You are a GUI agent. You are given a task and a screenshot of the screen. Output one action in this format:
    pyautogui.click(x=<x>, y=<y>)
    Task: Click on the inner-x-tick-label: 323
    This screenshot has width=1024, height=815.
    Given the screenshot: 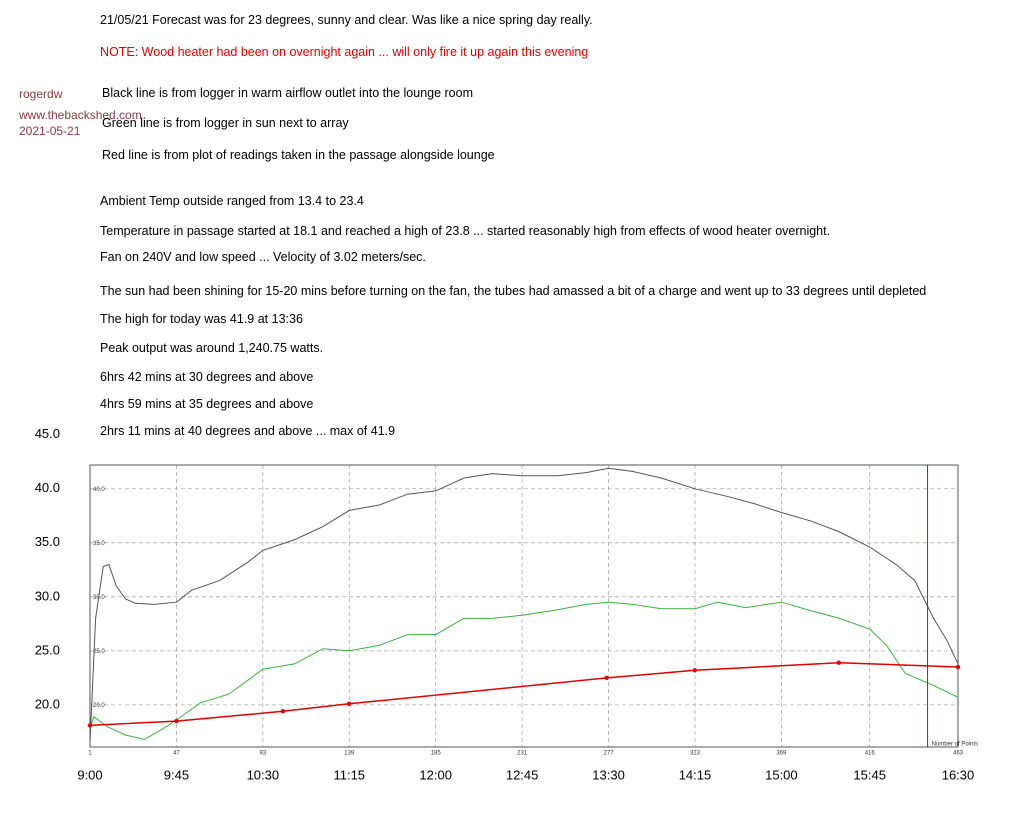 What is the action you would take?
    pyautogui.click(x=695, y=754)
    